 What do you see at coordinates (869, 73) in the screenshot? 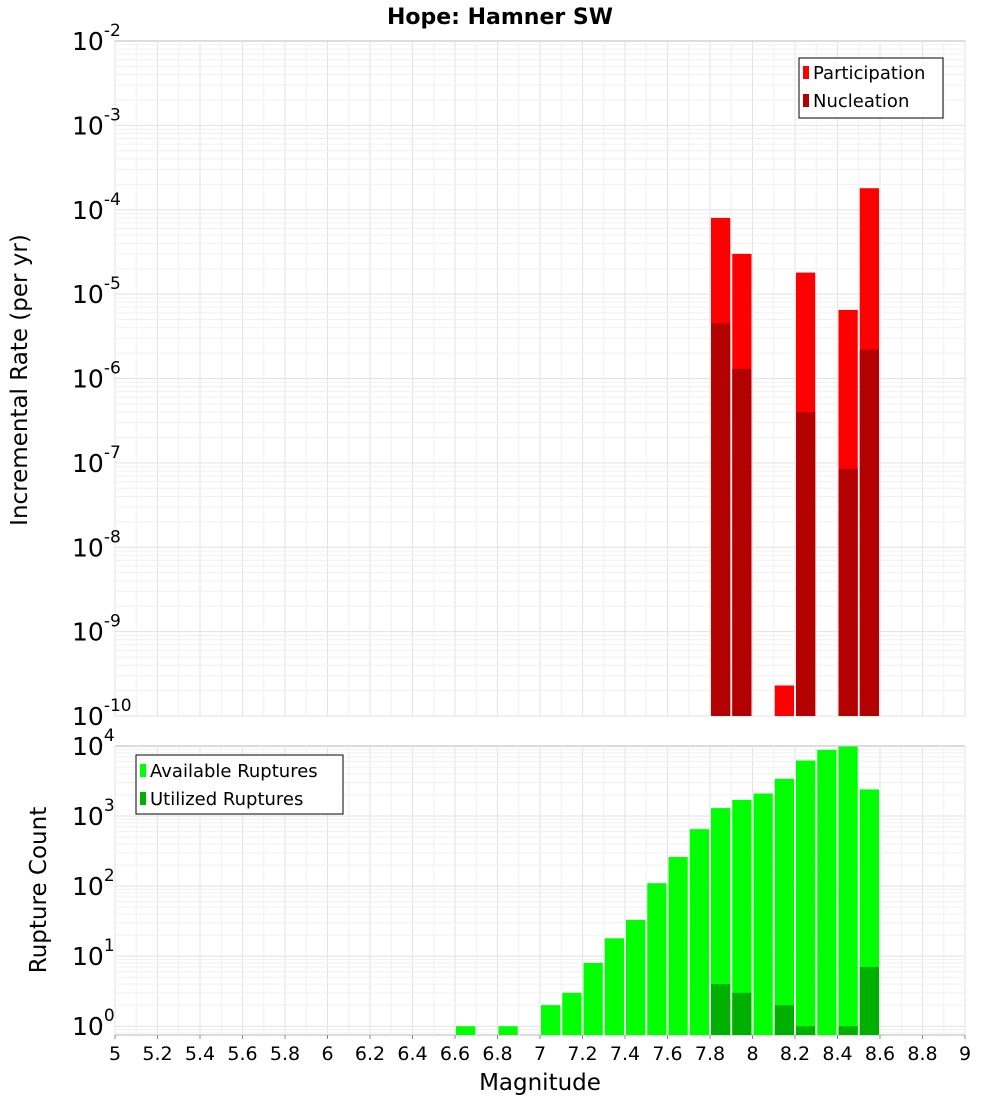
I see `participation-legend-label: Participation` at bounding box center [869, 73].